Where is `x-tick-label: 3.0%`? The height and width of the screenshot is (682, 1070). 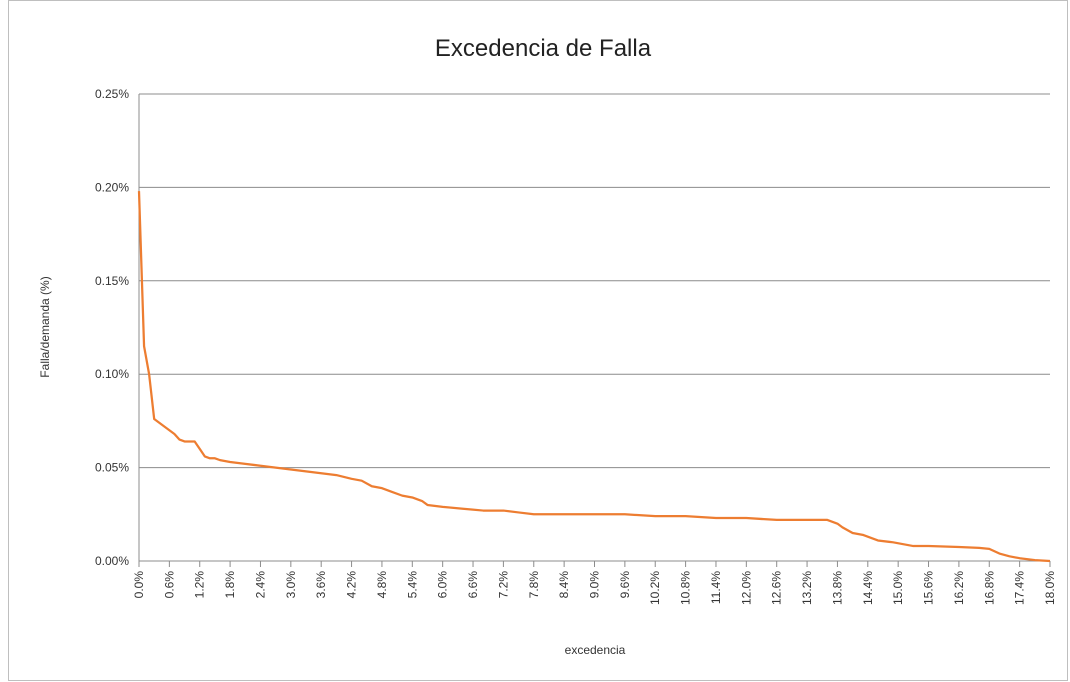
x-tick-label: 3.0% is located at coordinates (291, 585).